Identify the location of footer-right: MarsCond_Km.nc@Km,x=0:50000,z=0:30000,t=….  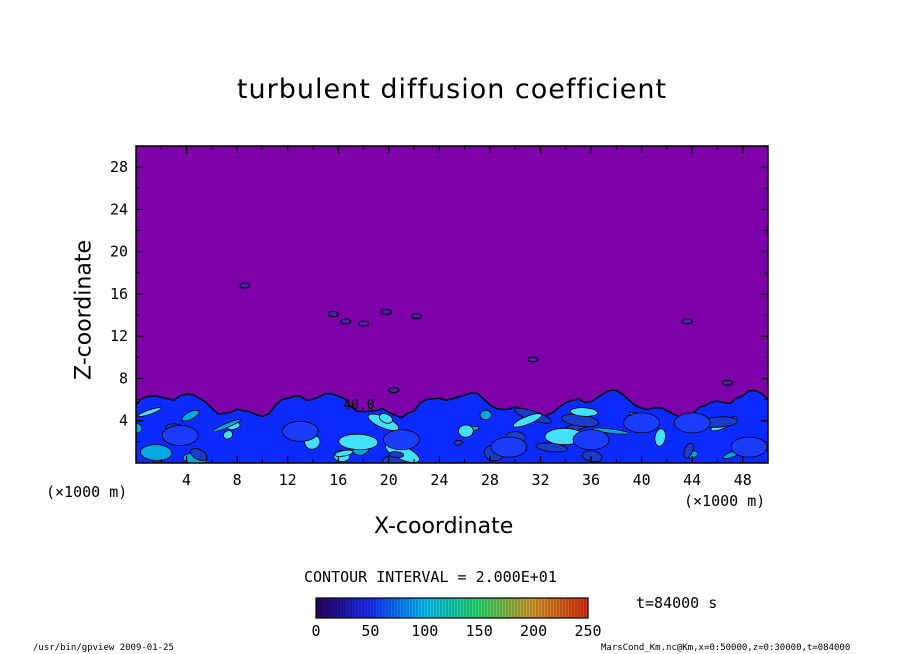
(726, 648).